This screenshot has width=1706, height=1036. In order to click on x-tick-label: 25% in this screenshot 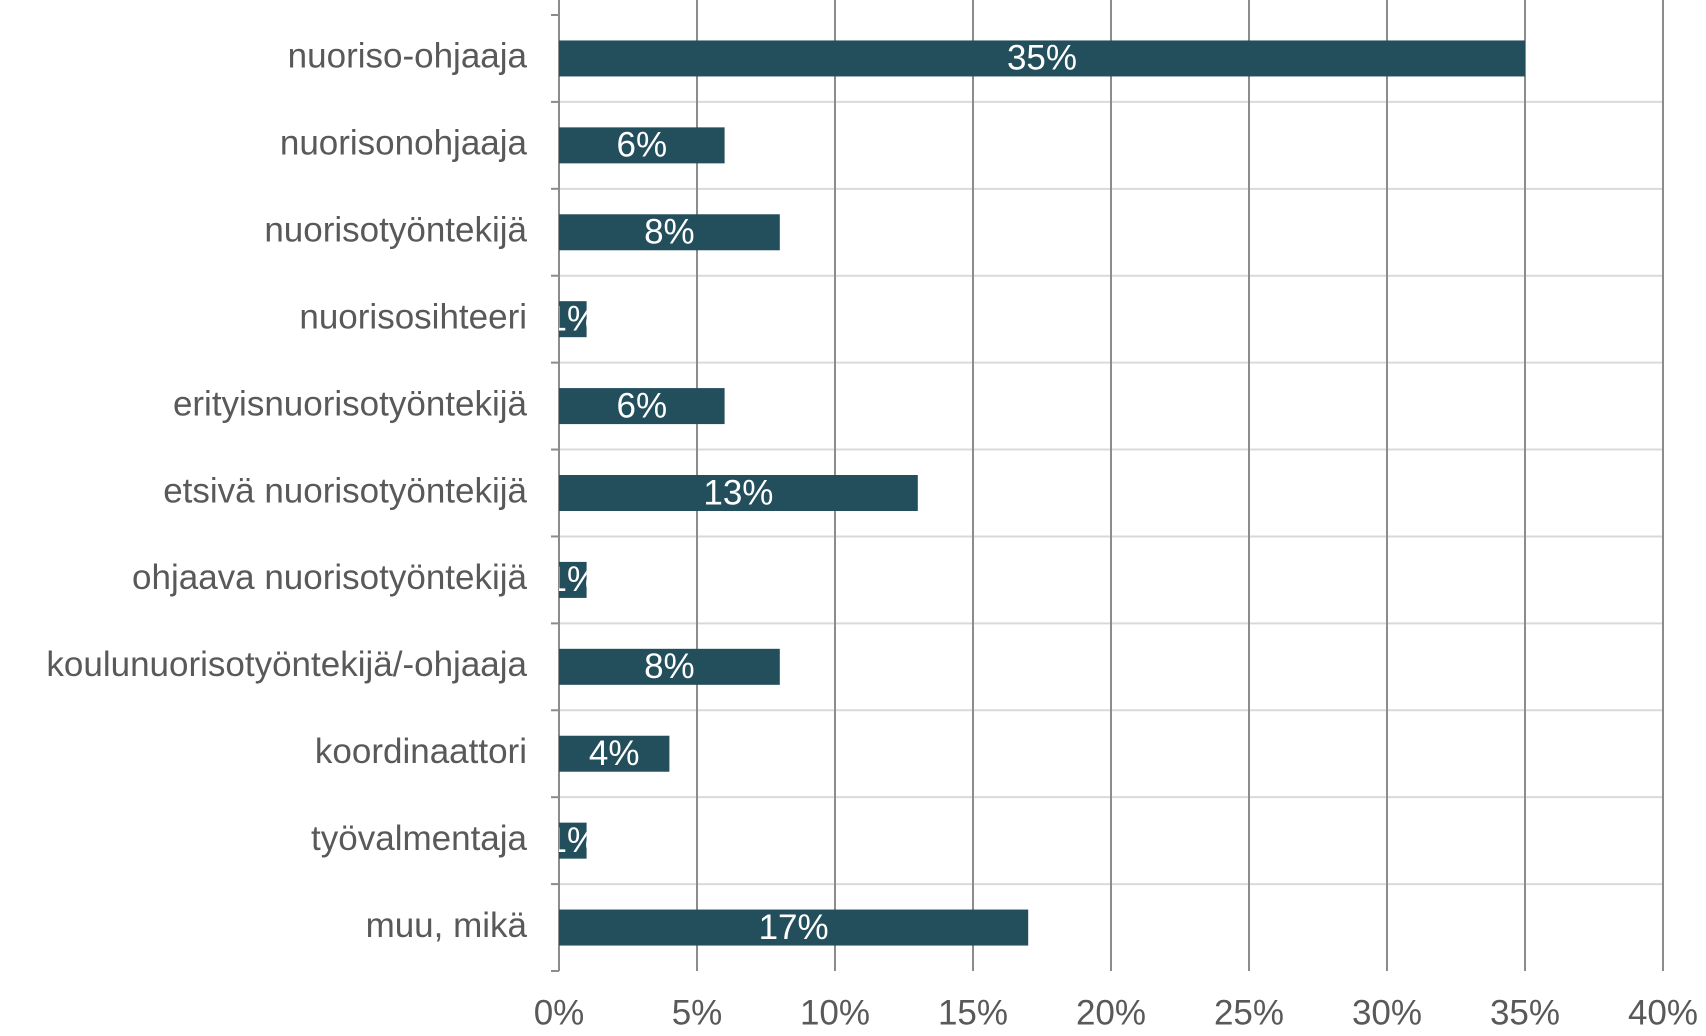, I will do `click(1249, 1012)`.